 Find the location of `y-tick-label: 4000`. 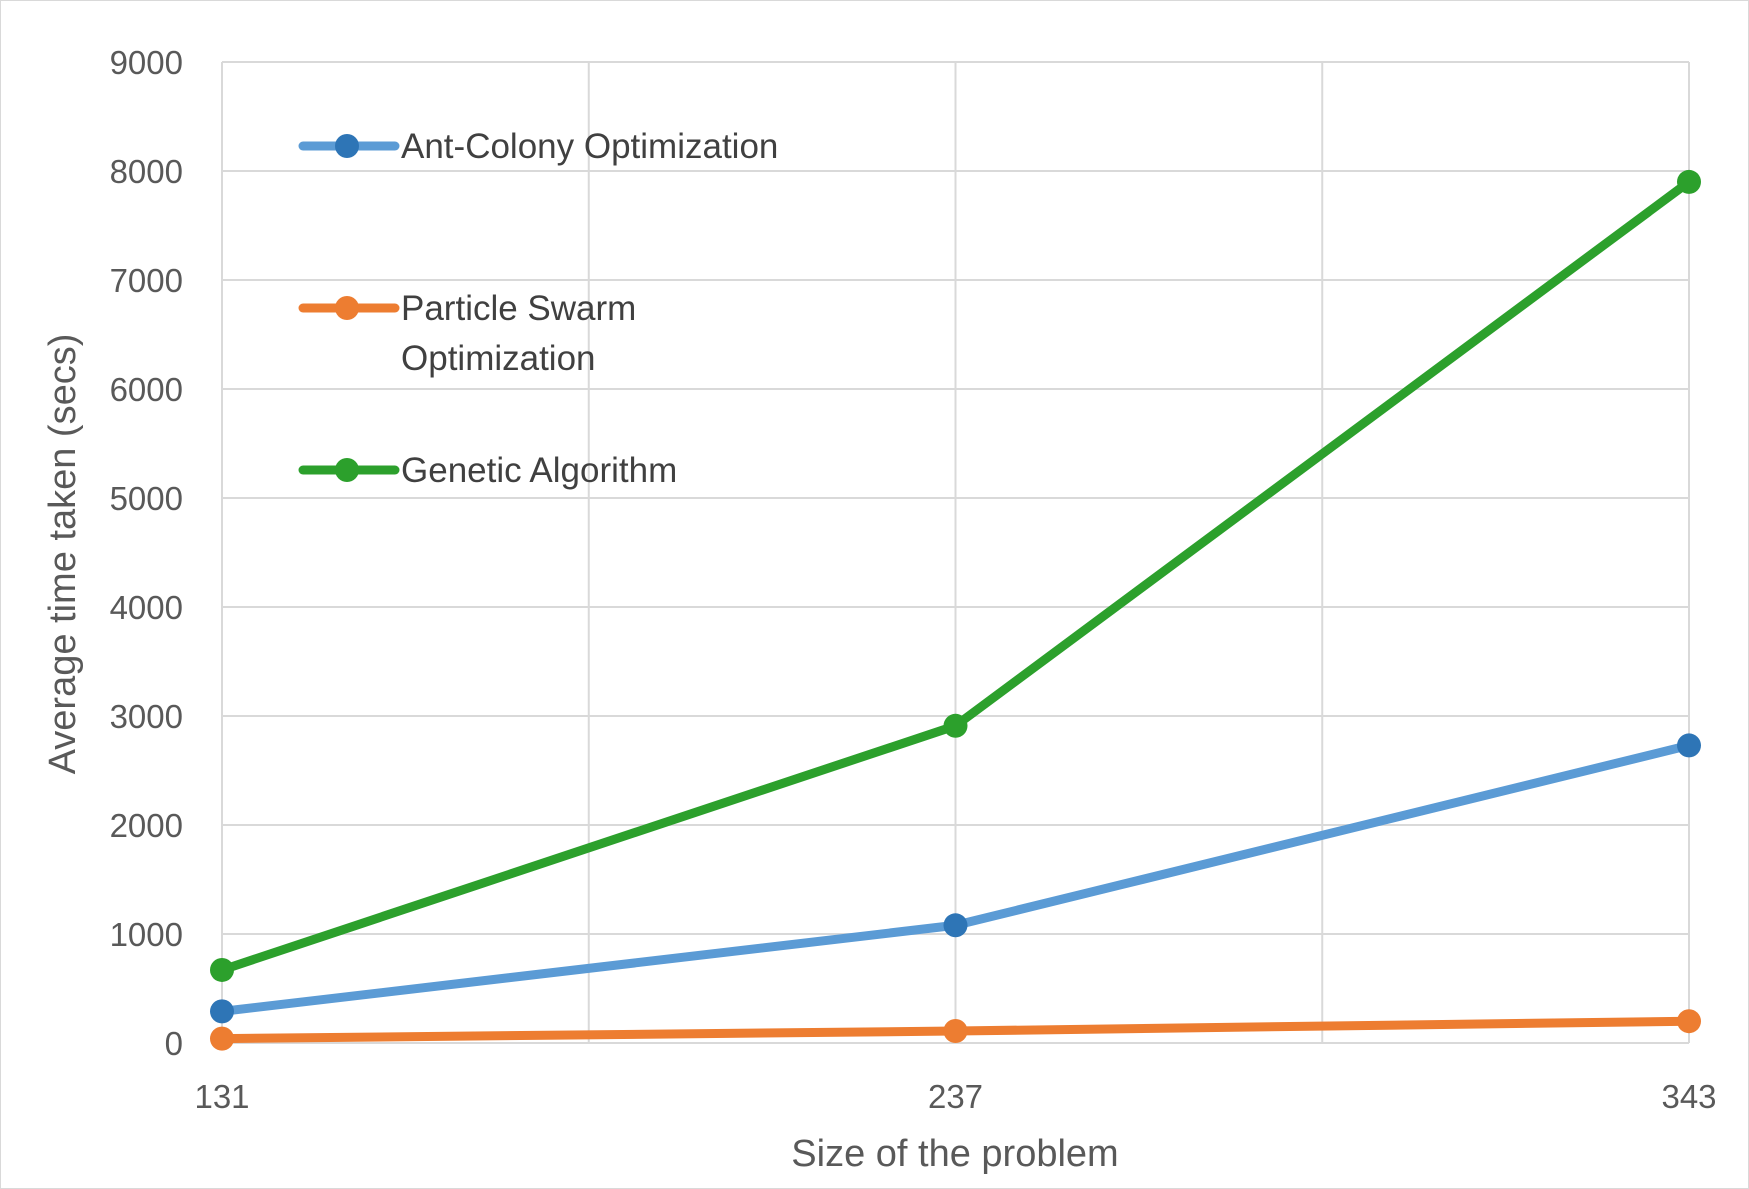

y-tick-label: 4000 is located at coordinates (146, 607).